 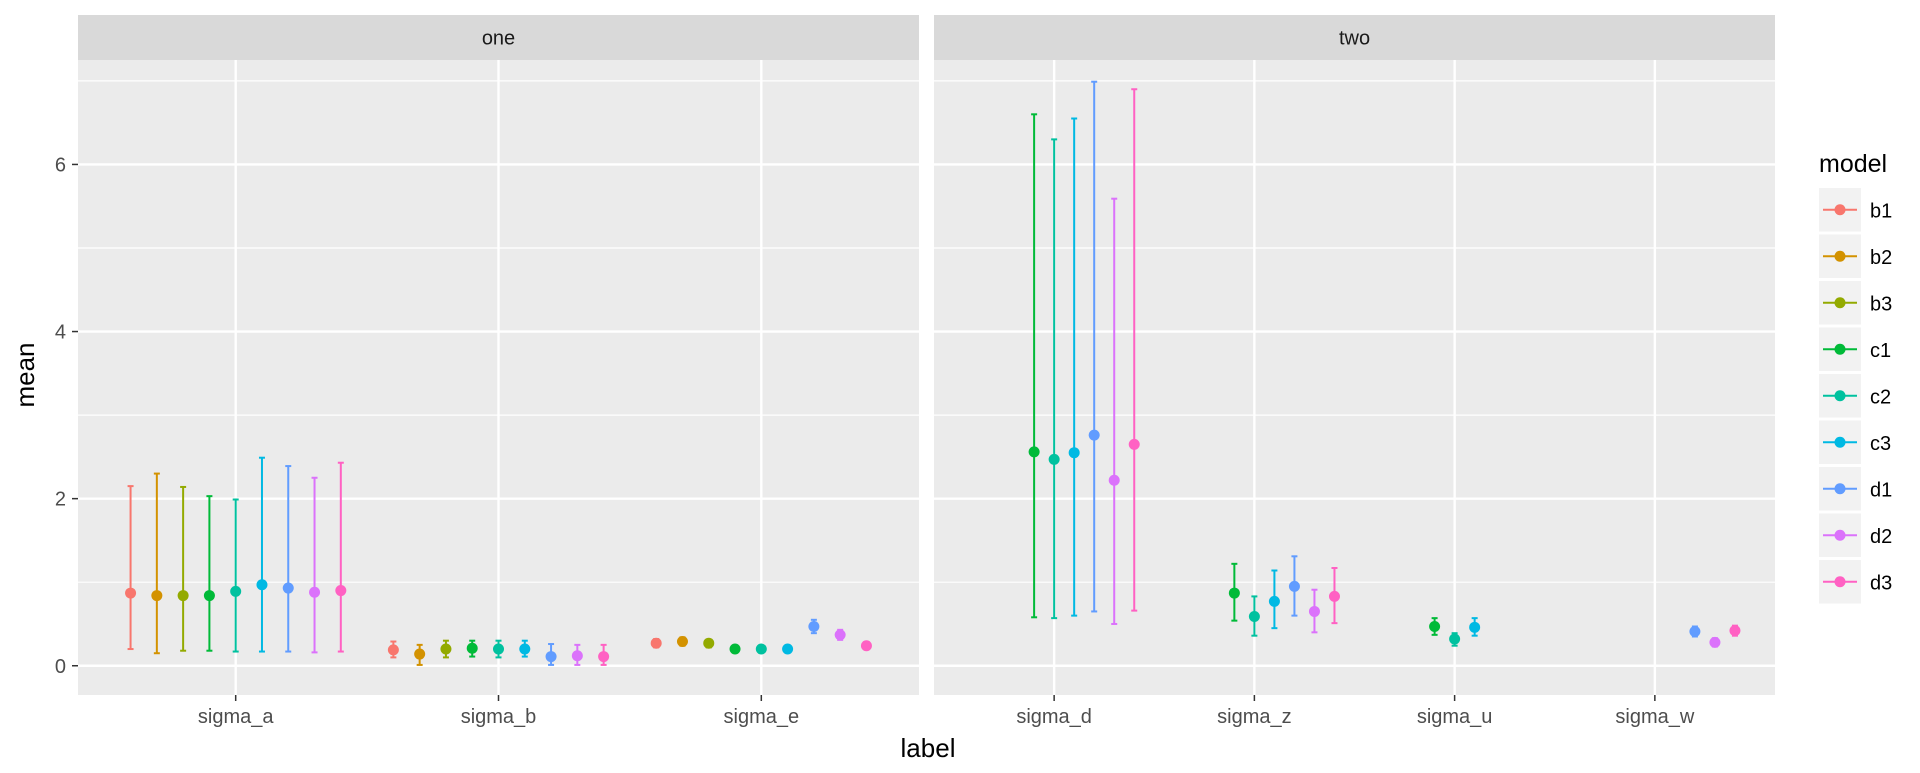 What do you see at coordinates (60, 667) in the screenshot?
I see `y-tick-label: 0` at bounding box center [60, 667].